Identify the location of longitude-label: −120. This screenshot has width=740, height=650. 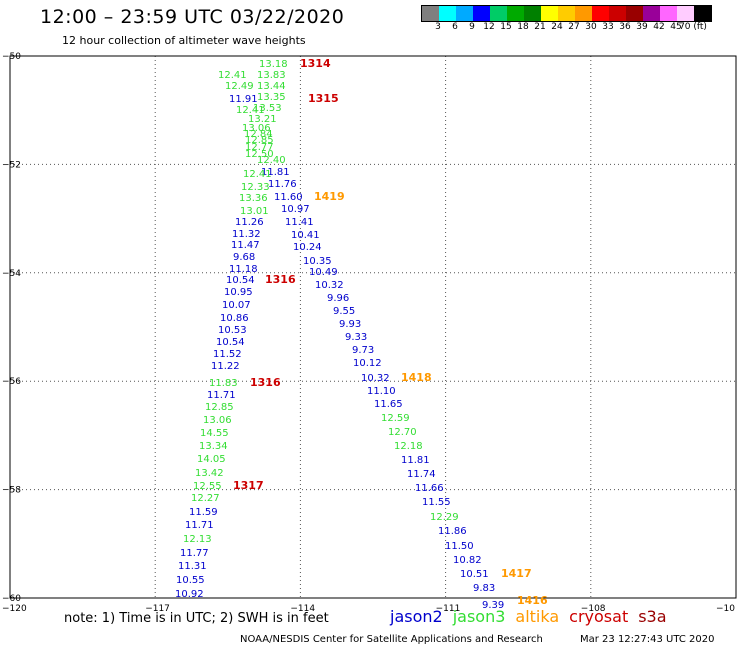
(14, 609).